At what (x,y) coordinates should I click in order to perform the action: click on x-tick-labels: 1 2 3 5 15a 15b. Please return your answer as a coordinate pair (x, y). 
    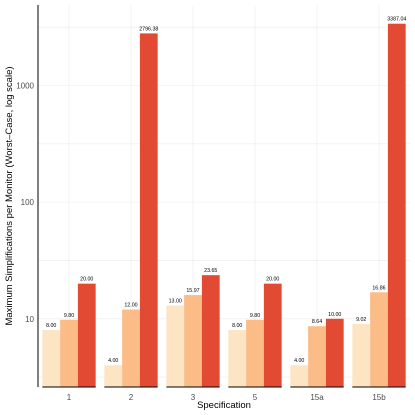
    Looking at the image, I should click on (226, 397).